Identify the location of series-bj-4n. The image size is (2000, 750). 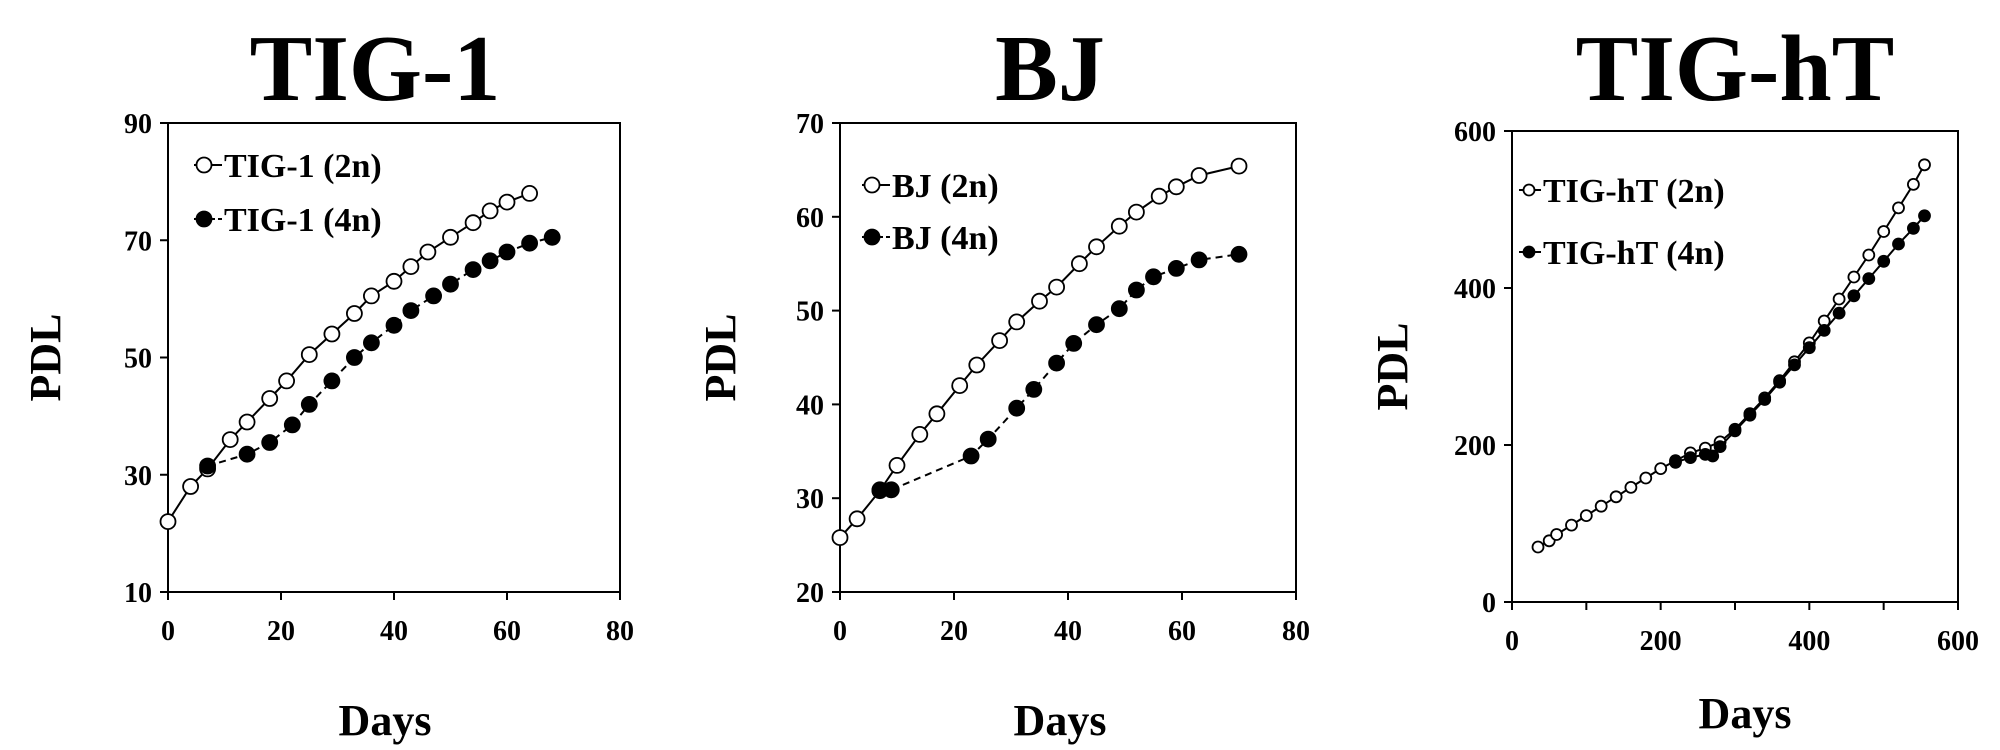
(1059, 372).